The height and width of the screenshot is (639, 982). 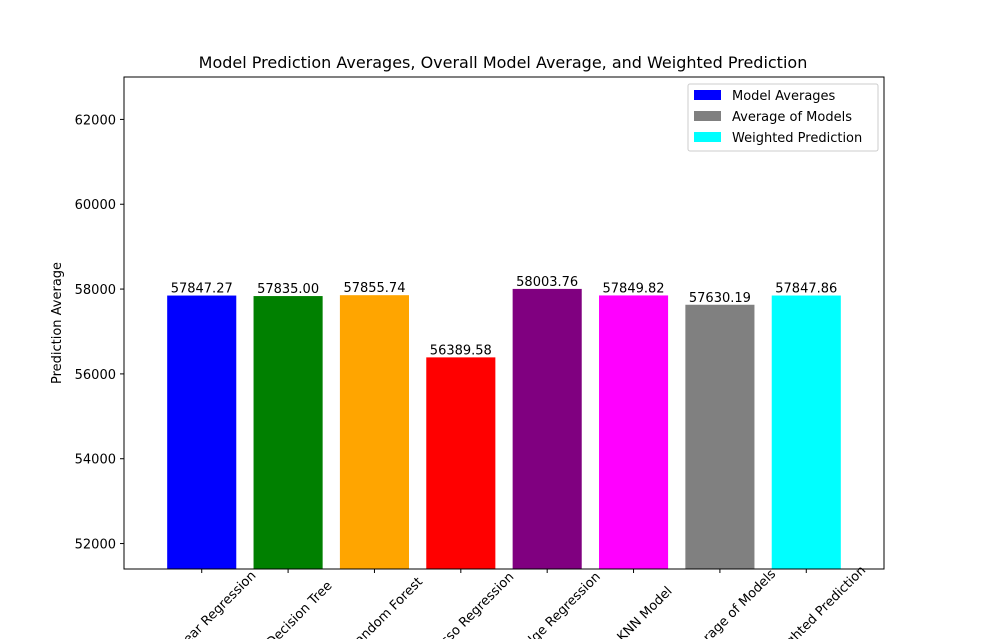 What do you see at coordinates (95, 545) in the screenshot?
I see `y-tick-label: 52000` at bounding box center [95, 545].